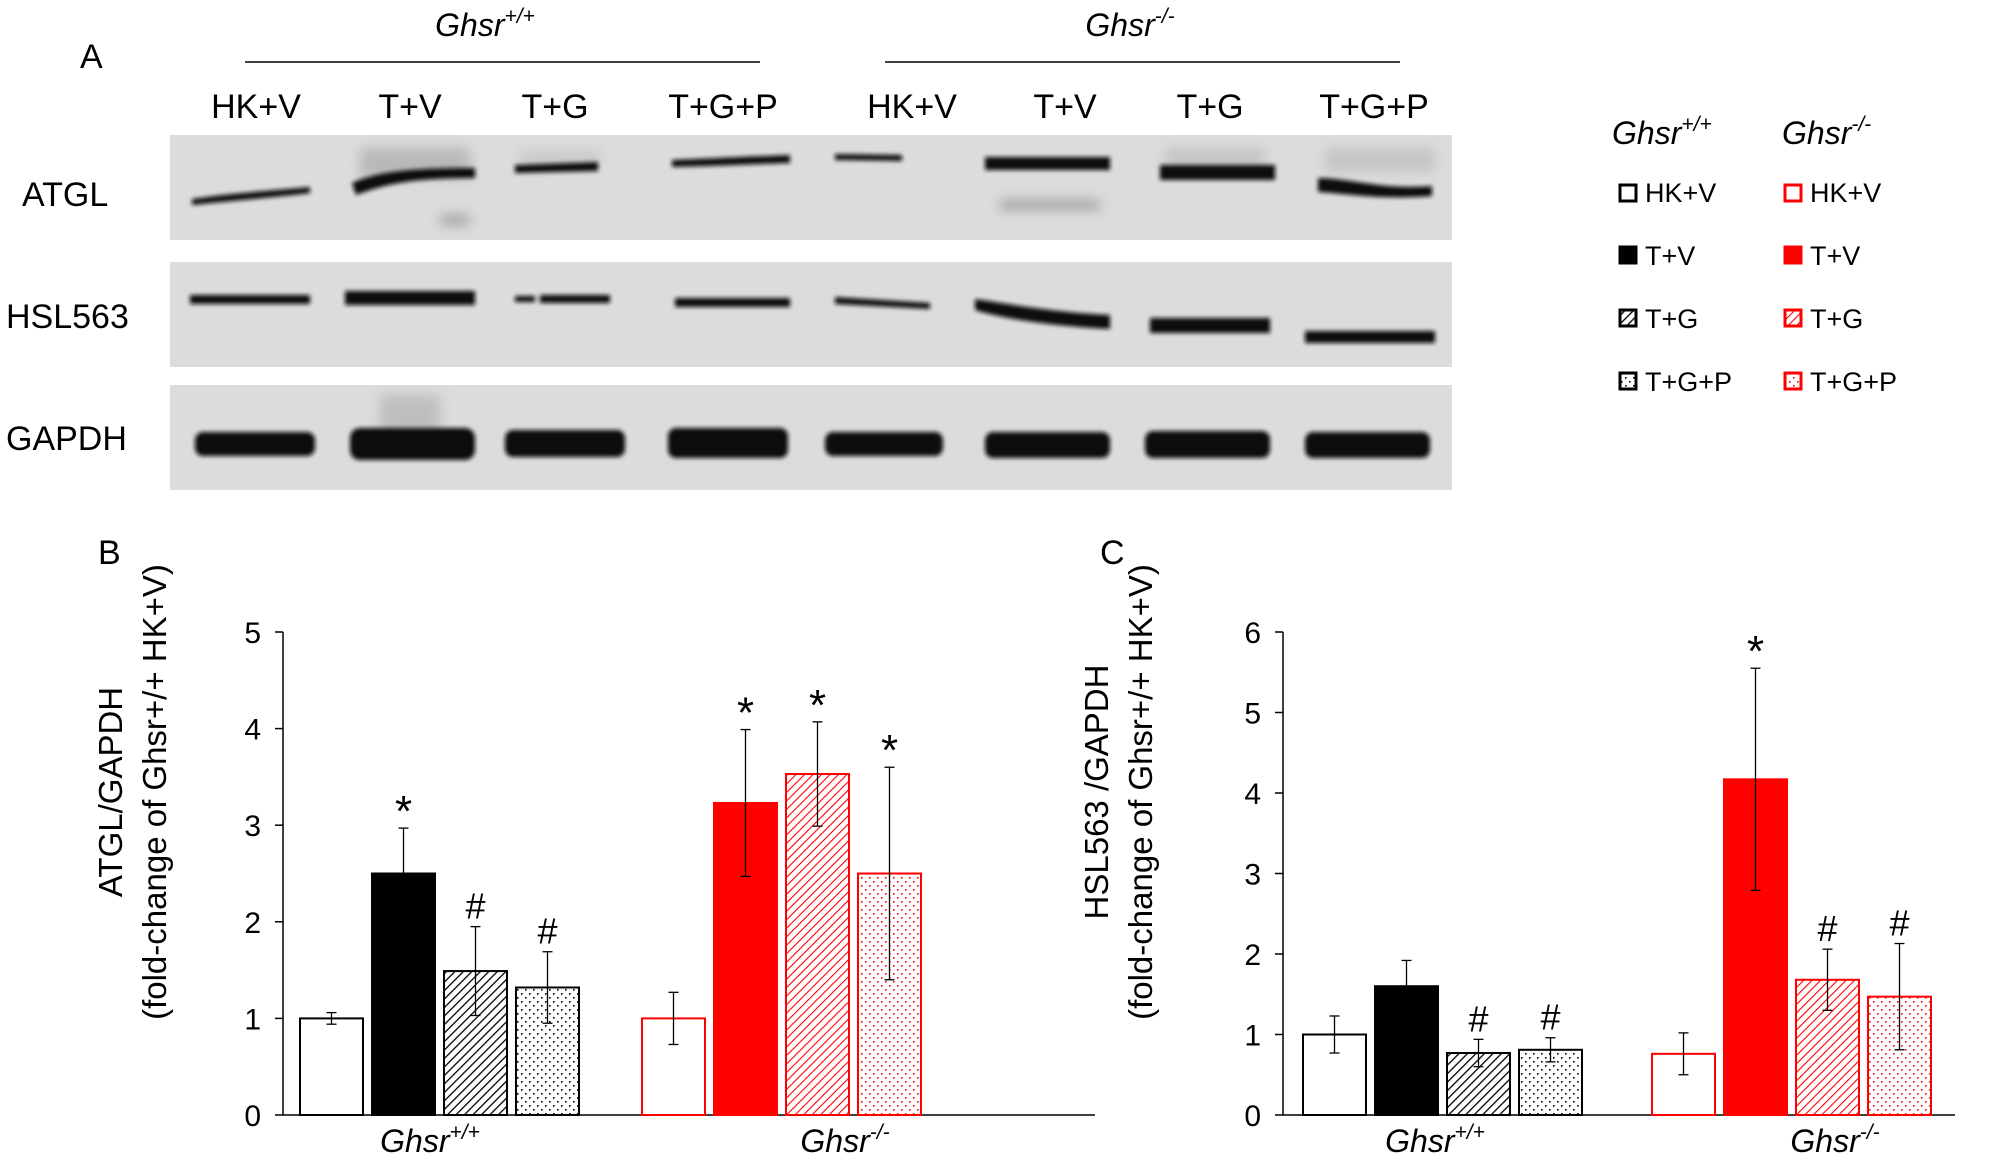 The width and height of the screenshot is (2000, 1164). Describe the element at coordinates (1252, 794) in the screenshot. I see `chart-hsl563-y-tick-label: 4` at that location.